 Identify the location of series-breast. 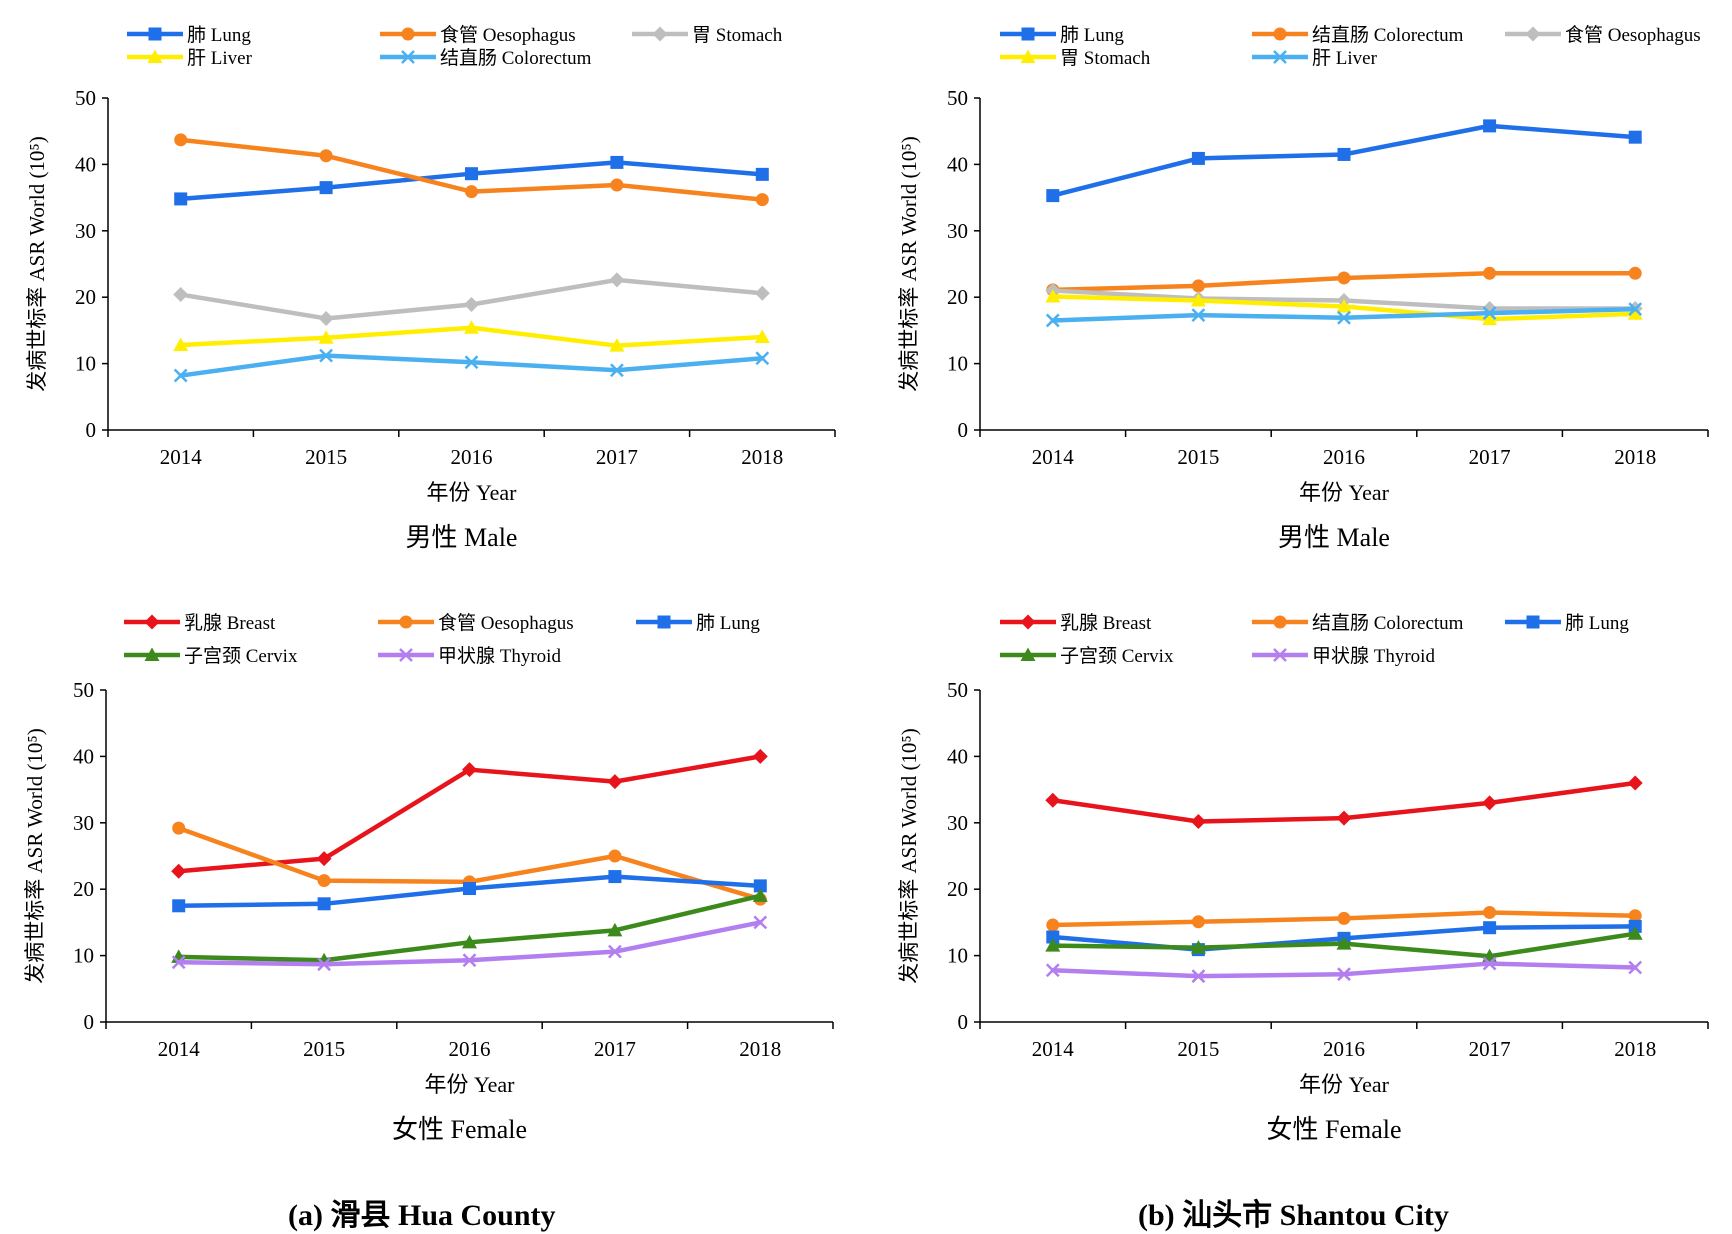
(1344, 802).